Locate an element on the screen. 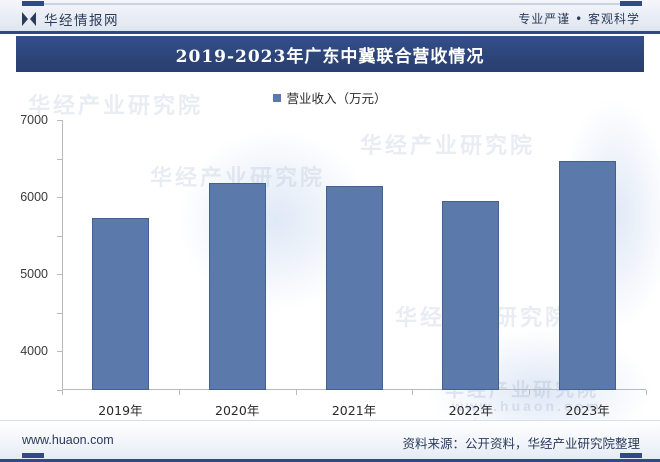 This screenshot has height=462, width=660. header-accent-left is located at coordinates (33, 3).